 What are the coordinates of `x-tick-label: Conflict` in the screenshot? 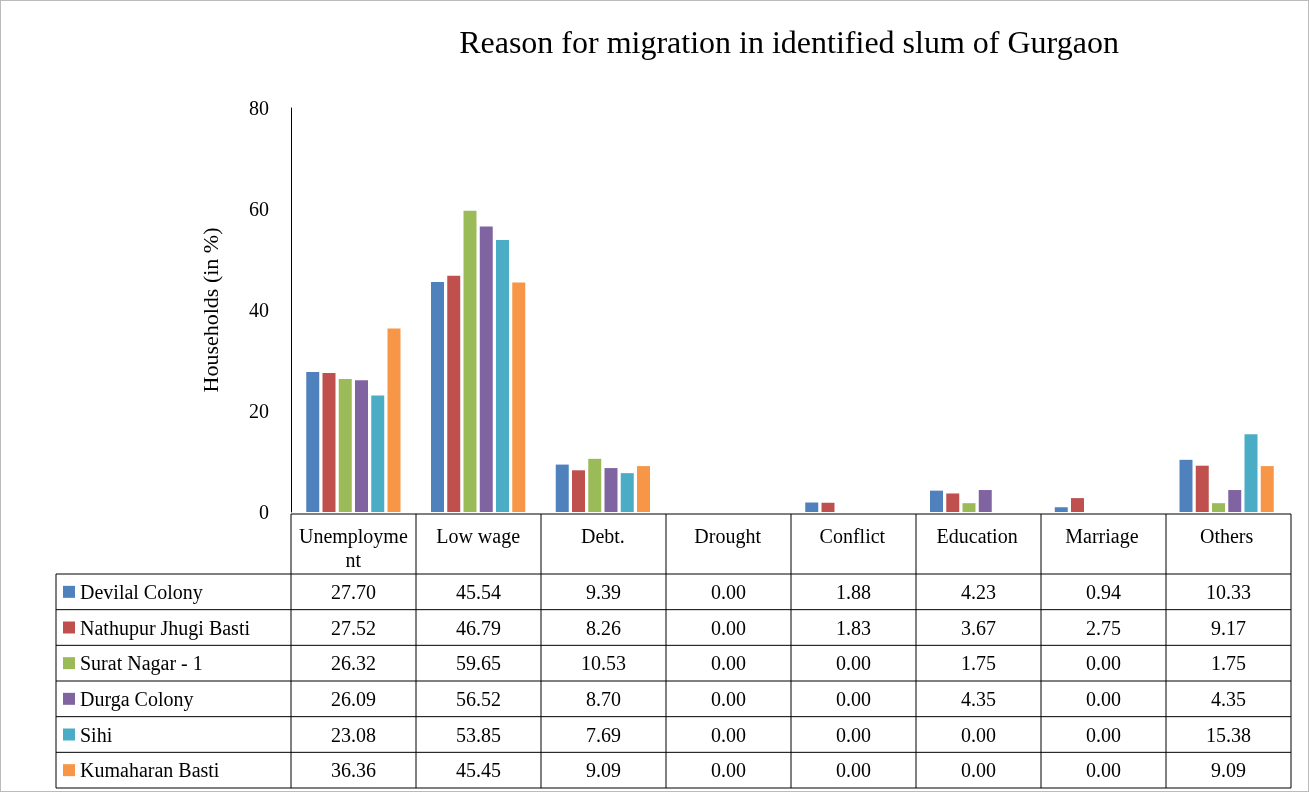 It's located at (852, 536).